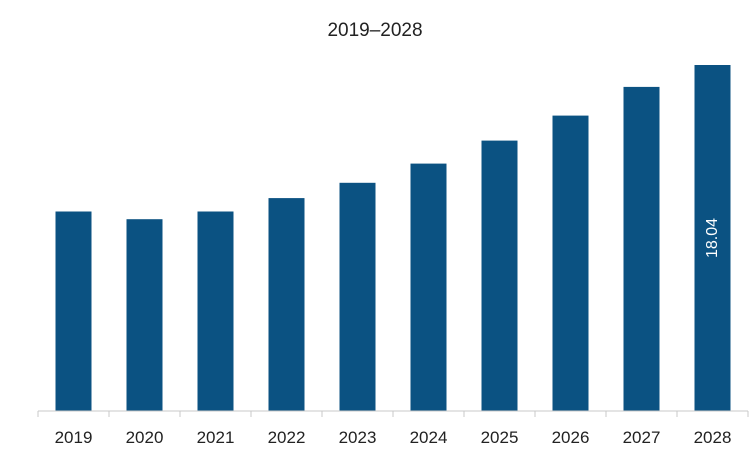 The height and width of the screenshot is (451, 751). I want to click on bar-2023, so click(357, 296).